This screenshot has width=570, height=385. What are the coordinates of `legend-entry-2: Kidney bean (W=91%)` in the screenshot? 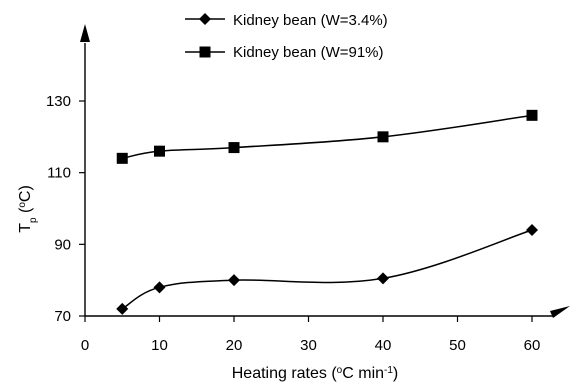 It's located at (284, 52).